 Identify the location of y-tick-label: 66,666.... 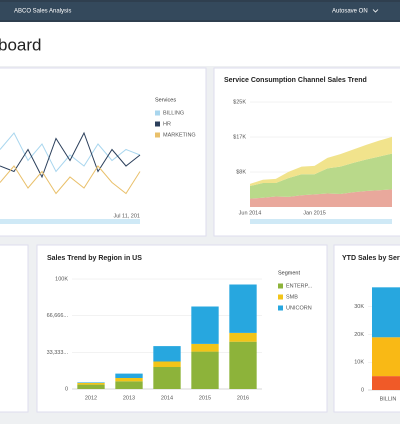
(58, 316).